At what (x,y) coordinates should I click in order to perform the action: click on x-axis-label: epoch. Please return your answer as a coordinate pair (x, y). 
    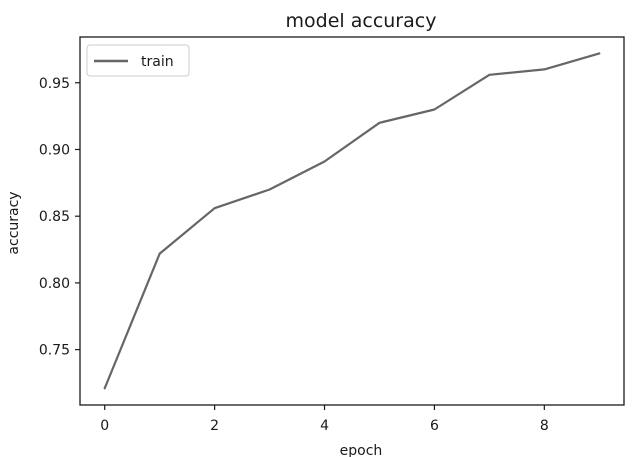
    Looking at the image, I should click on (361, 450).